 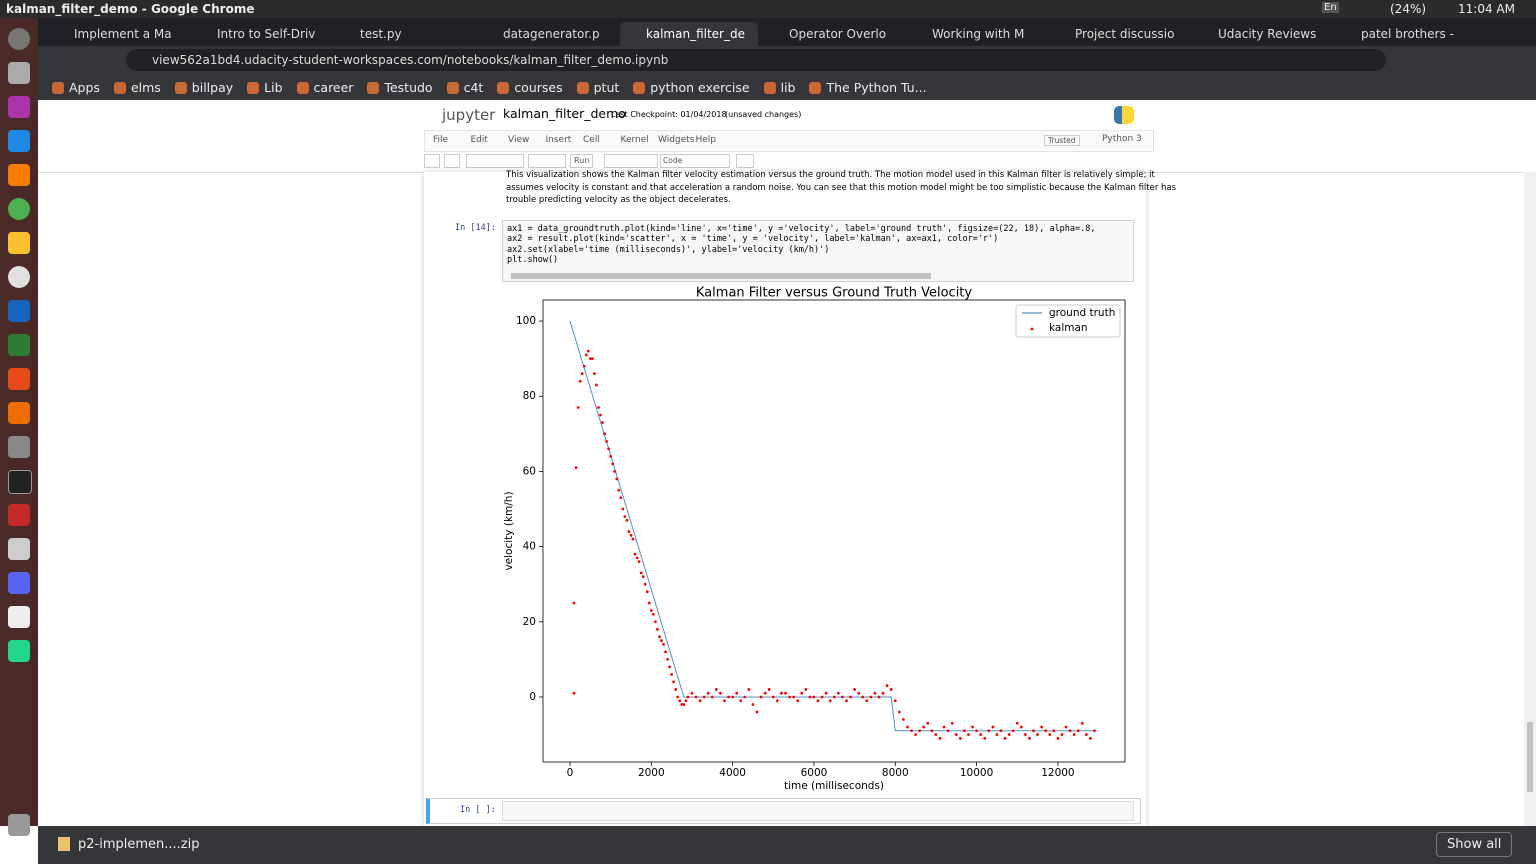 What do you see at coordinates (745, 161) in the screenshot?
I see `keyboard-button` at bounding box center [745, 161].